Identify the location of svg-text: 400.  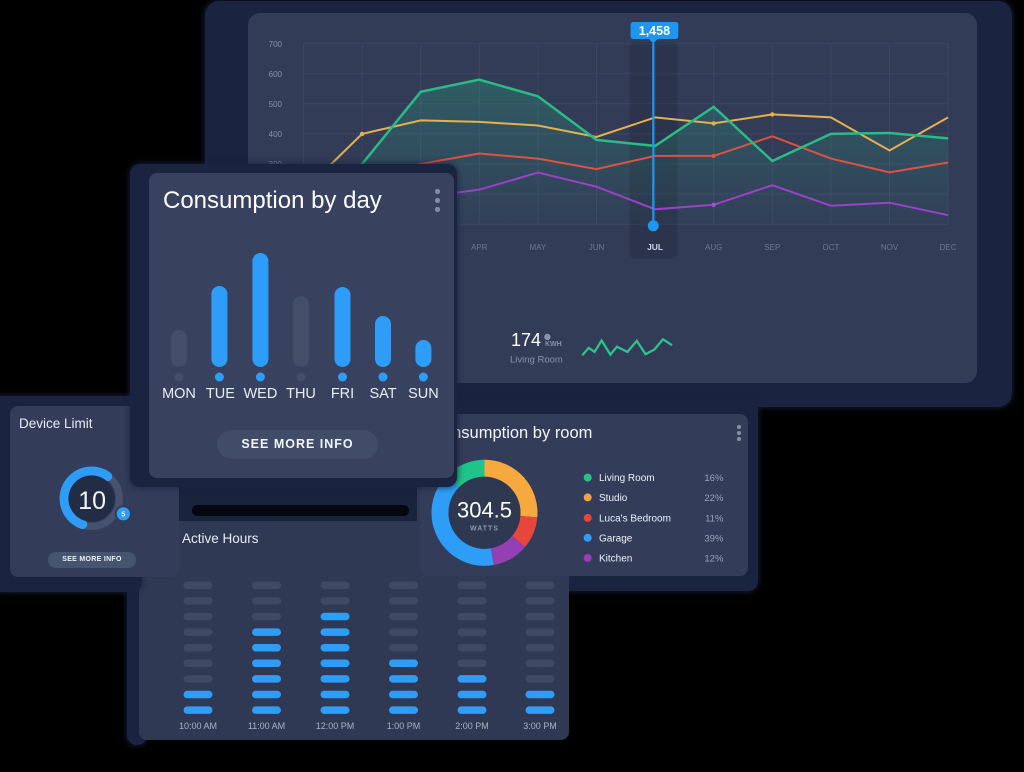
(276, 134).